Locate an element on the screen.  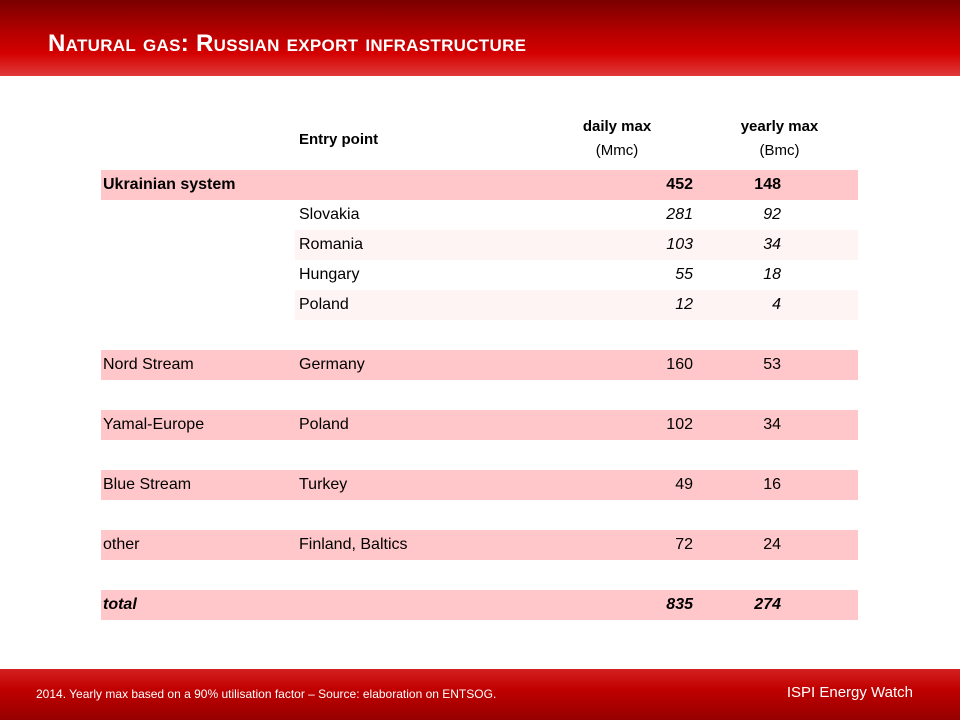
header-daily-label: daily max is located at coordinates (617, 126).